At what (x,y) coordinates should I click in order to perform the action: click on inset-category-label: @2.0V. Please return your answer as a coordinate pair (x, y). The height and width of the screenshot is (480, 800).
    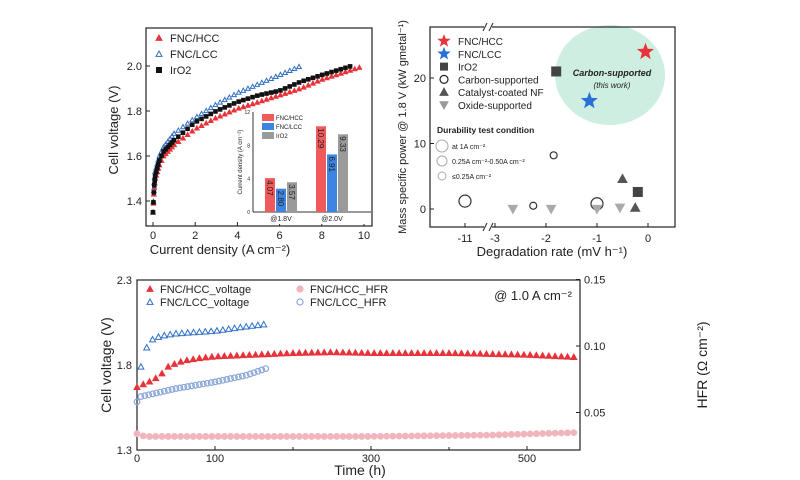
    Looking at the image, I should click on (332, 219).